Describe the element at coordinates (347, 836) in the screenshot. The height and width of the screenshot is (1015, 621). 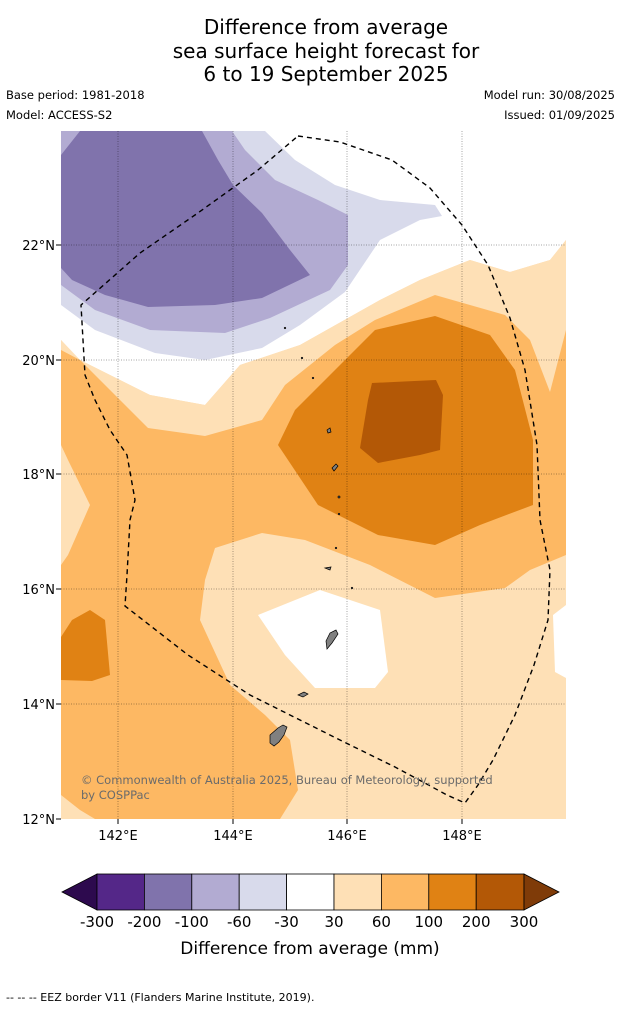
I see `lon-label-146: 146°E` at that location.